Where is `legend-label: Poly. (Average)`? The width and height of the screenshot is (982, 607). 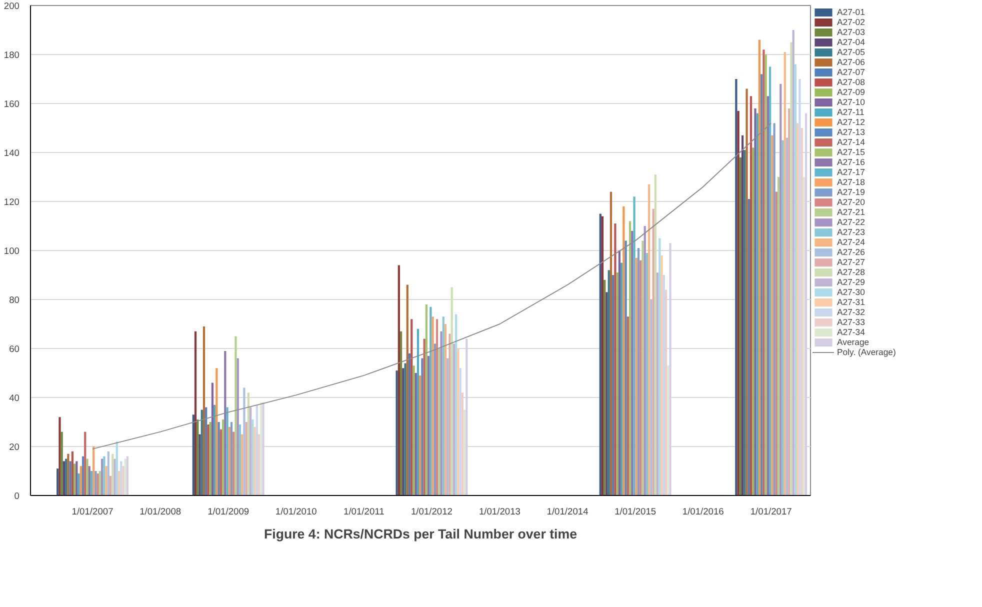 legend-label: Poly. (Average) is located at coordinates (866, 352).